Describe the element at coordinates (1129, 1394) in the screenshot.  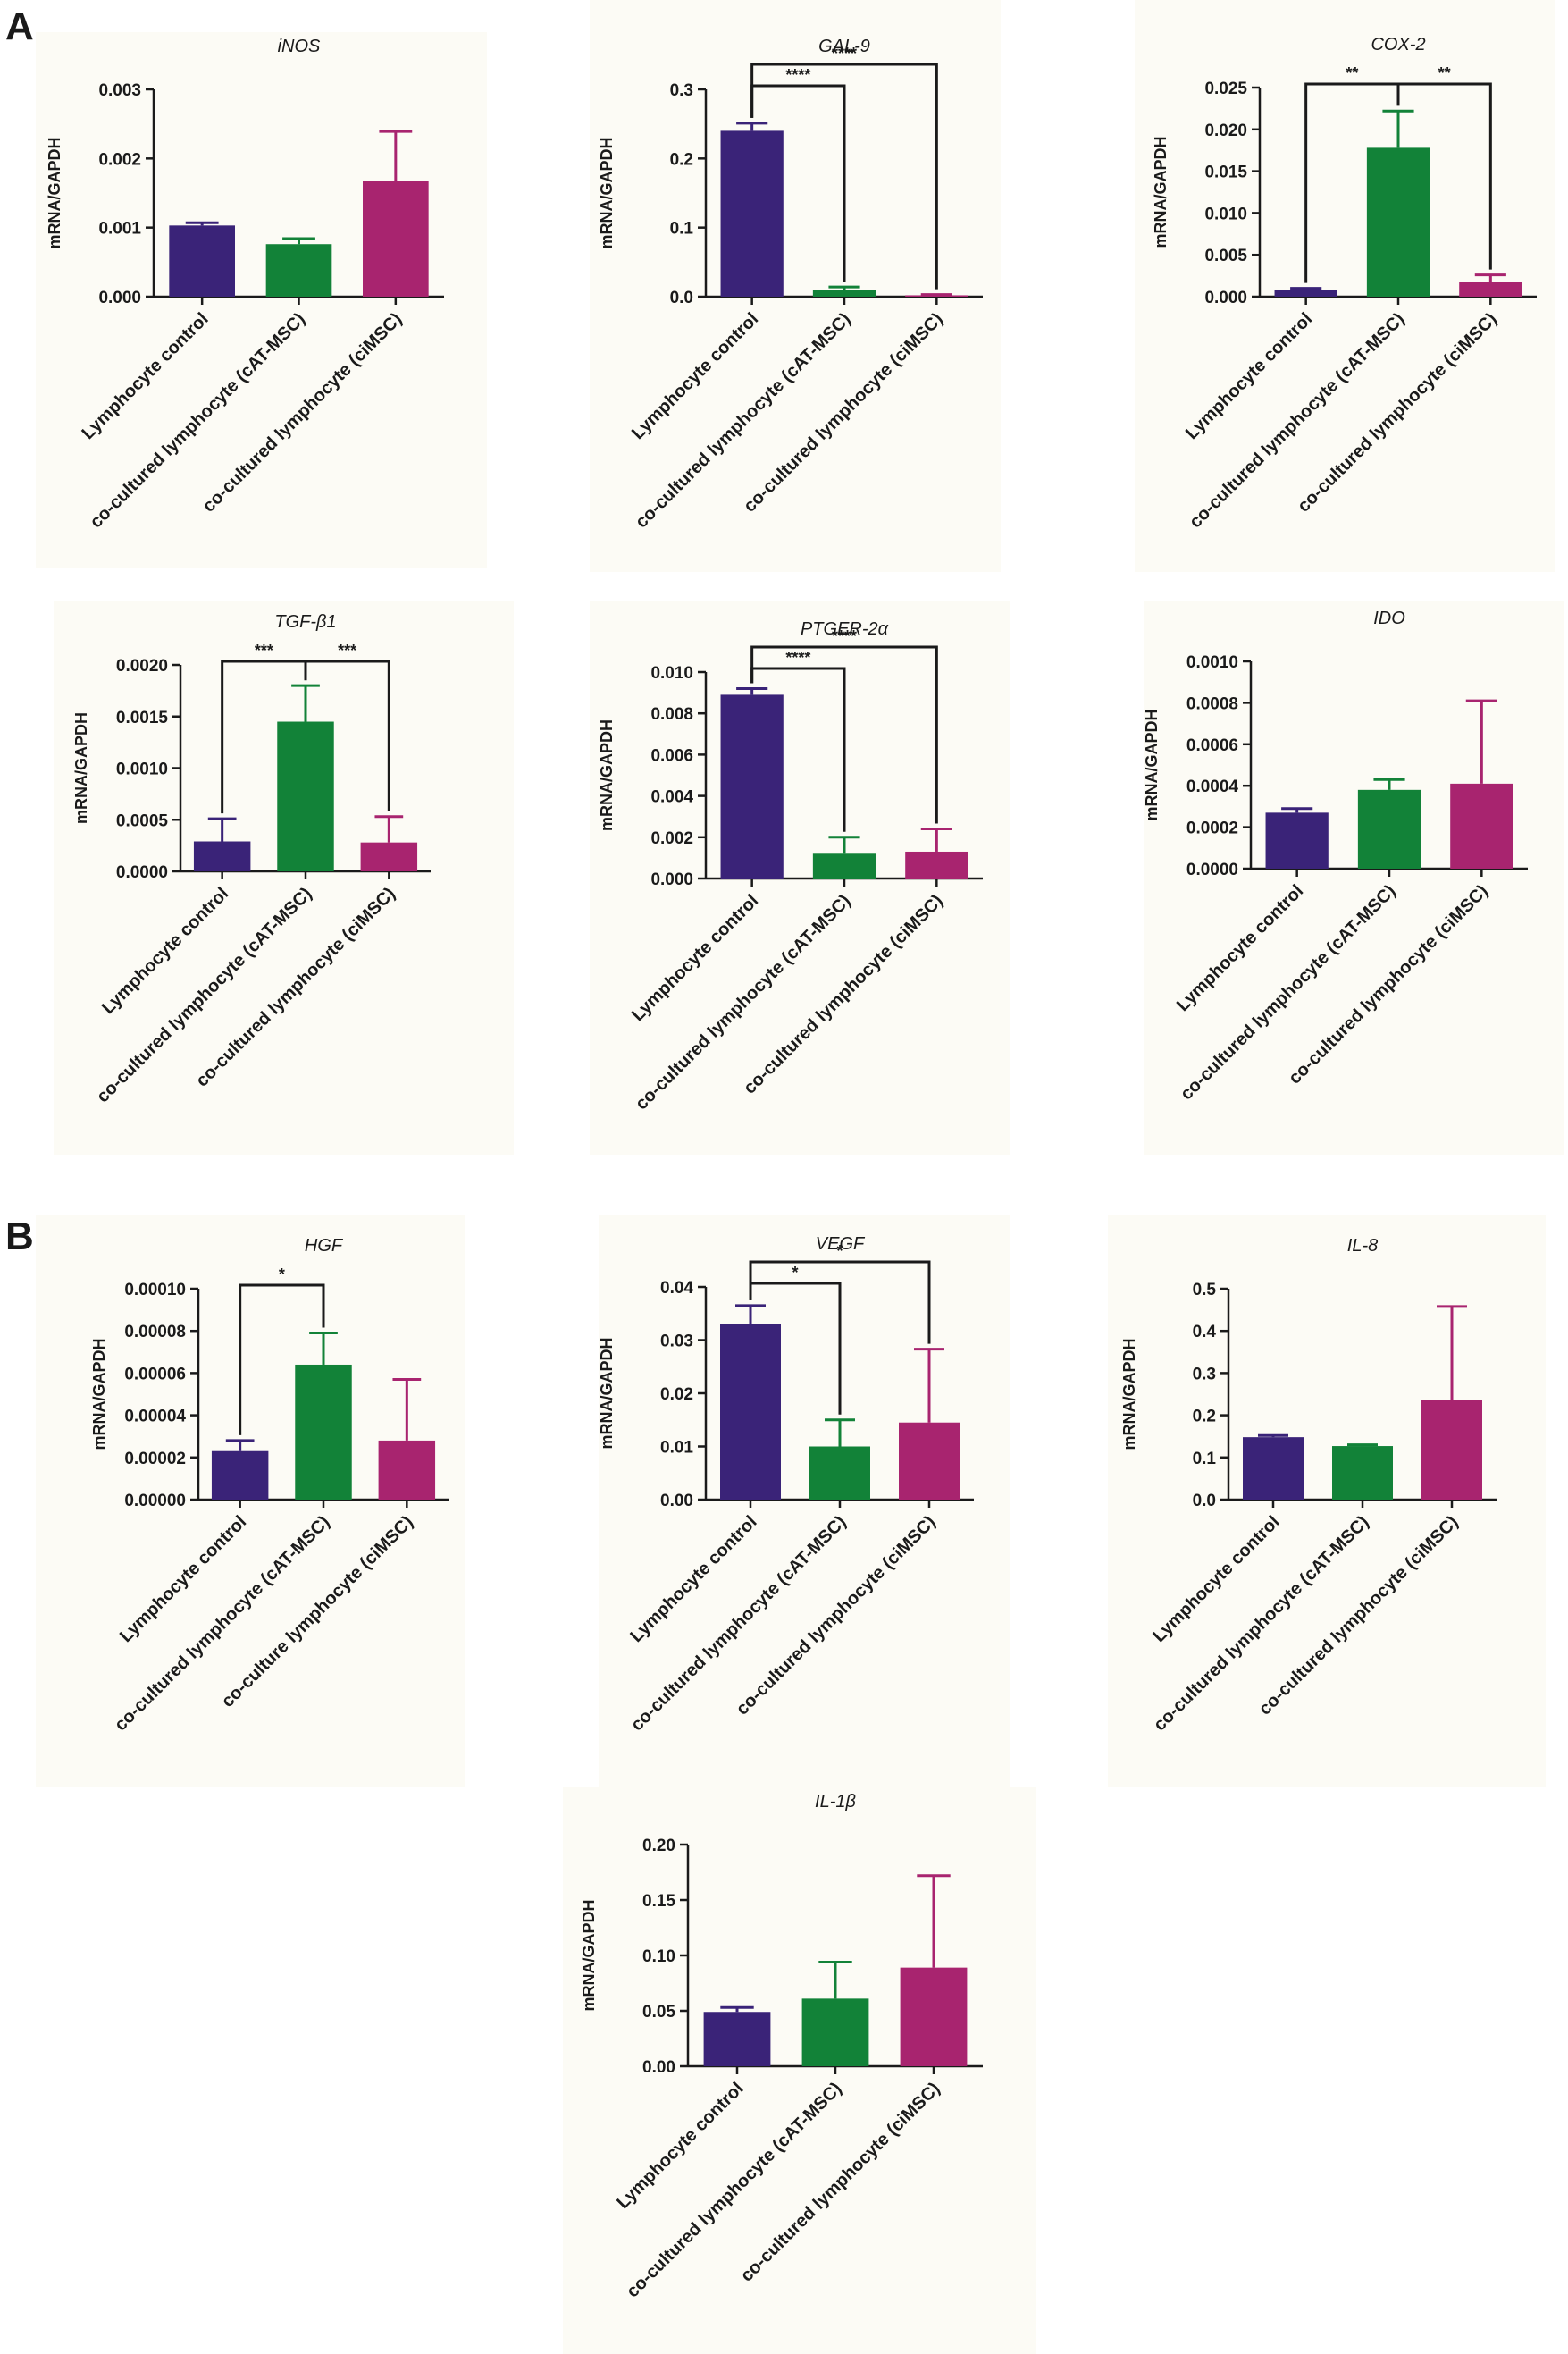
I see `y-axis-label-il-8: mRNA/GAPDH` at that location.